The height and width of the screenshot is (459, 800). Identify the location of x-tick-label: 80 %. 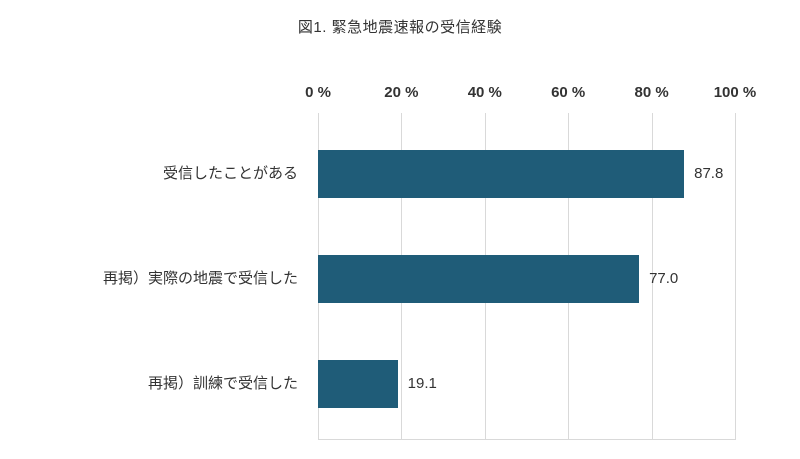
(651, 92).